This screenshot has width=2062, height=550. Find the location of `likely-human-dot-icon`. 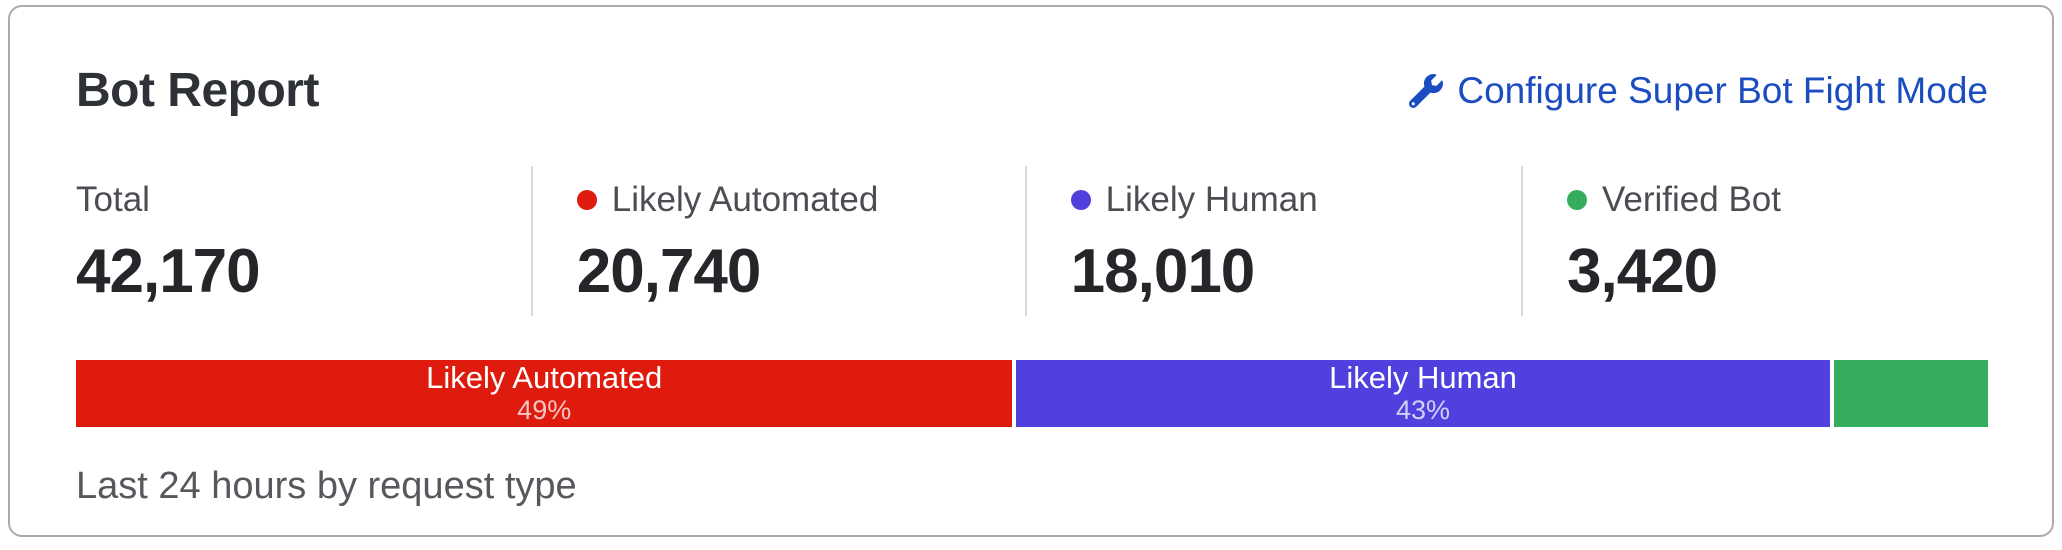

likely-human-dot-icon is located at coordinates (1080, 200).